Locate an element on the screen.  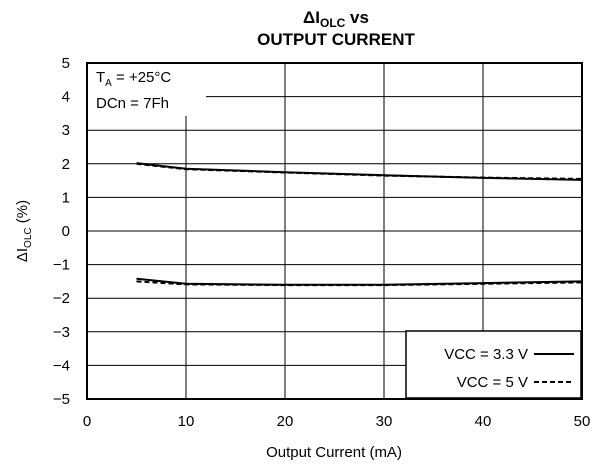
y-axis-label: ΔIOLC (%) is located at coordinates (24, 231).